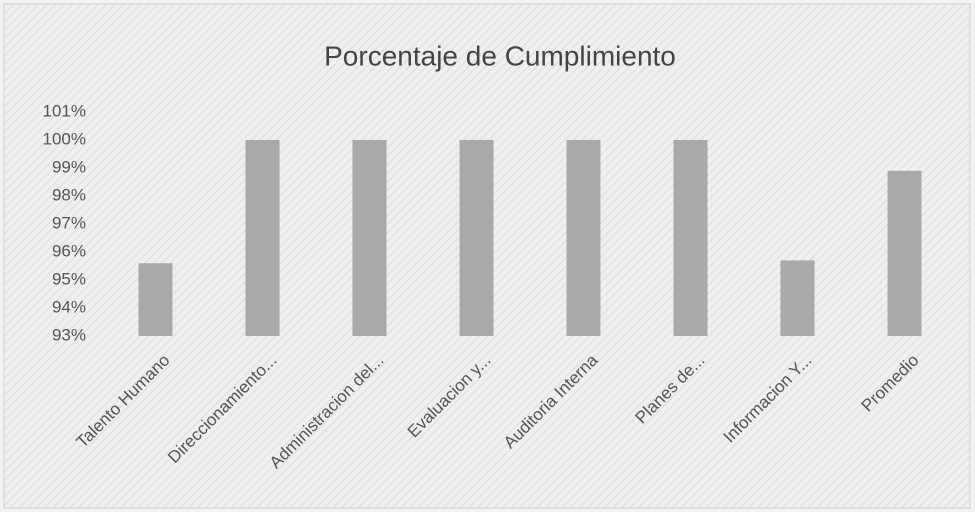 The height and width of the screenshot is (512, 975). I want to click on y-tick-label: 96%, so click(69, 250).